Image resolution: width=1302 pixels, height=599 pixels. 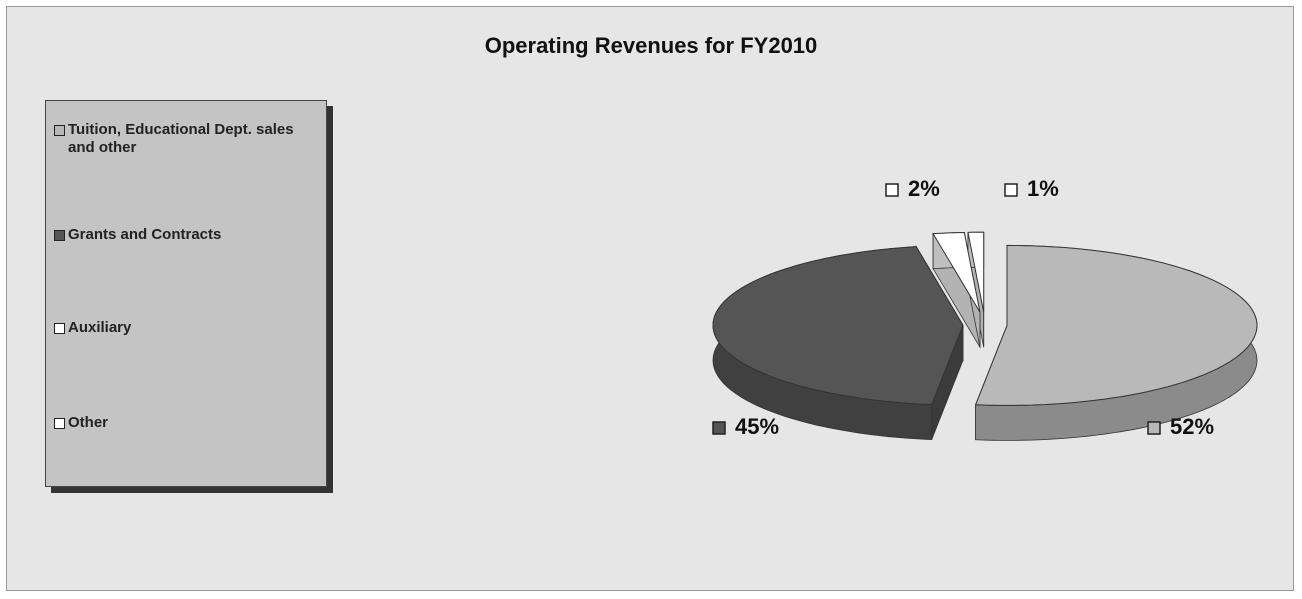 I want to click on legend-label: Grants and Contracts, so click(x=145, y=234).